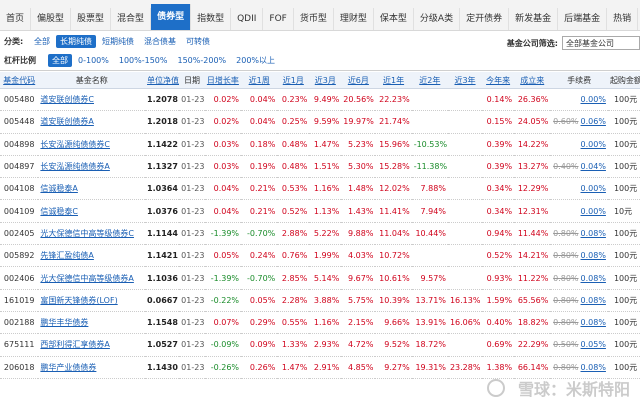  What do you see at coordinates (429, 345) in the screenshot?
I see `return-2y: 18.72%` at bounding box center [429, 345].